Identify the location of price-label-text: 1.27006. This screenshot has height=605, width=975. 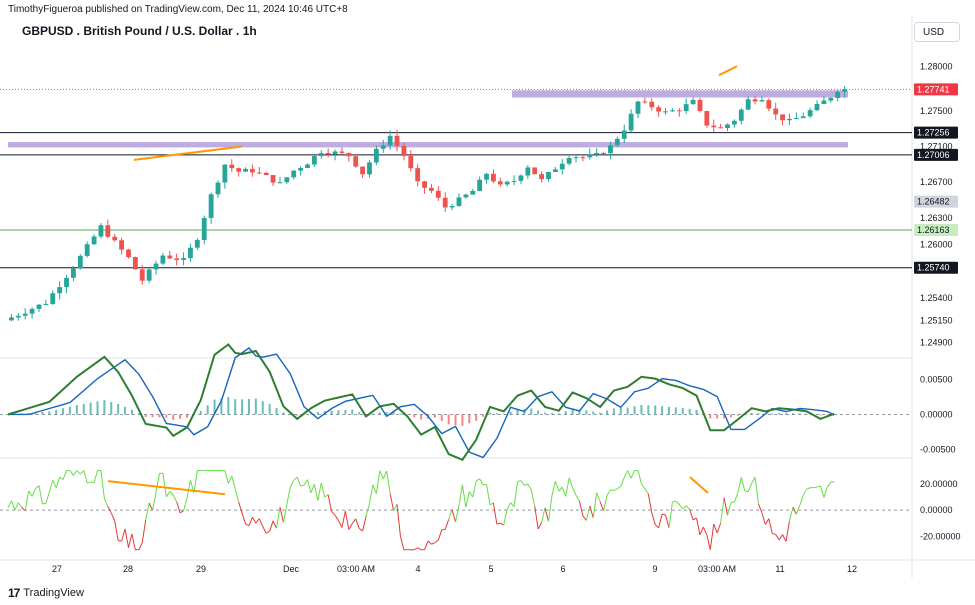
(933, 155).